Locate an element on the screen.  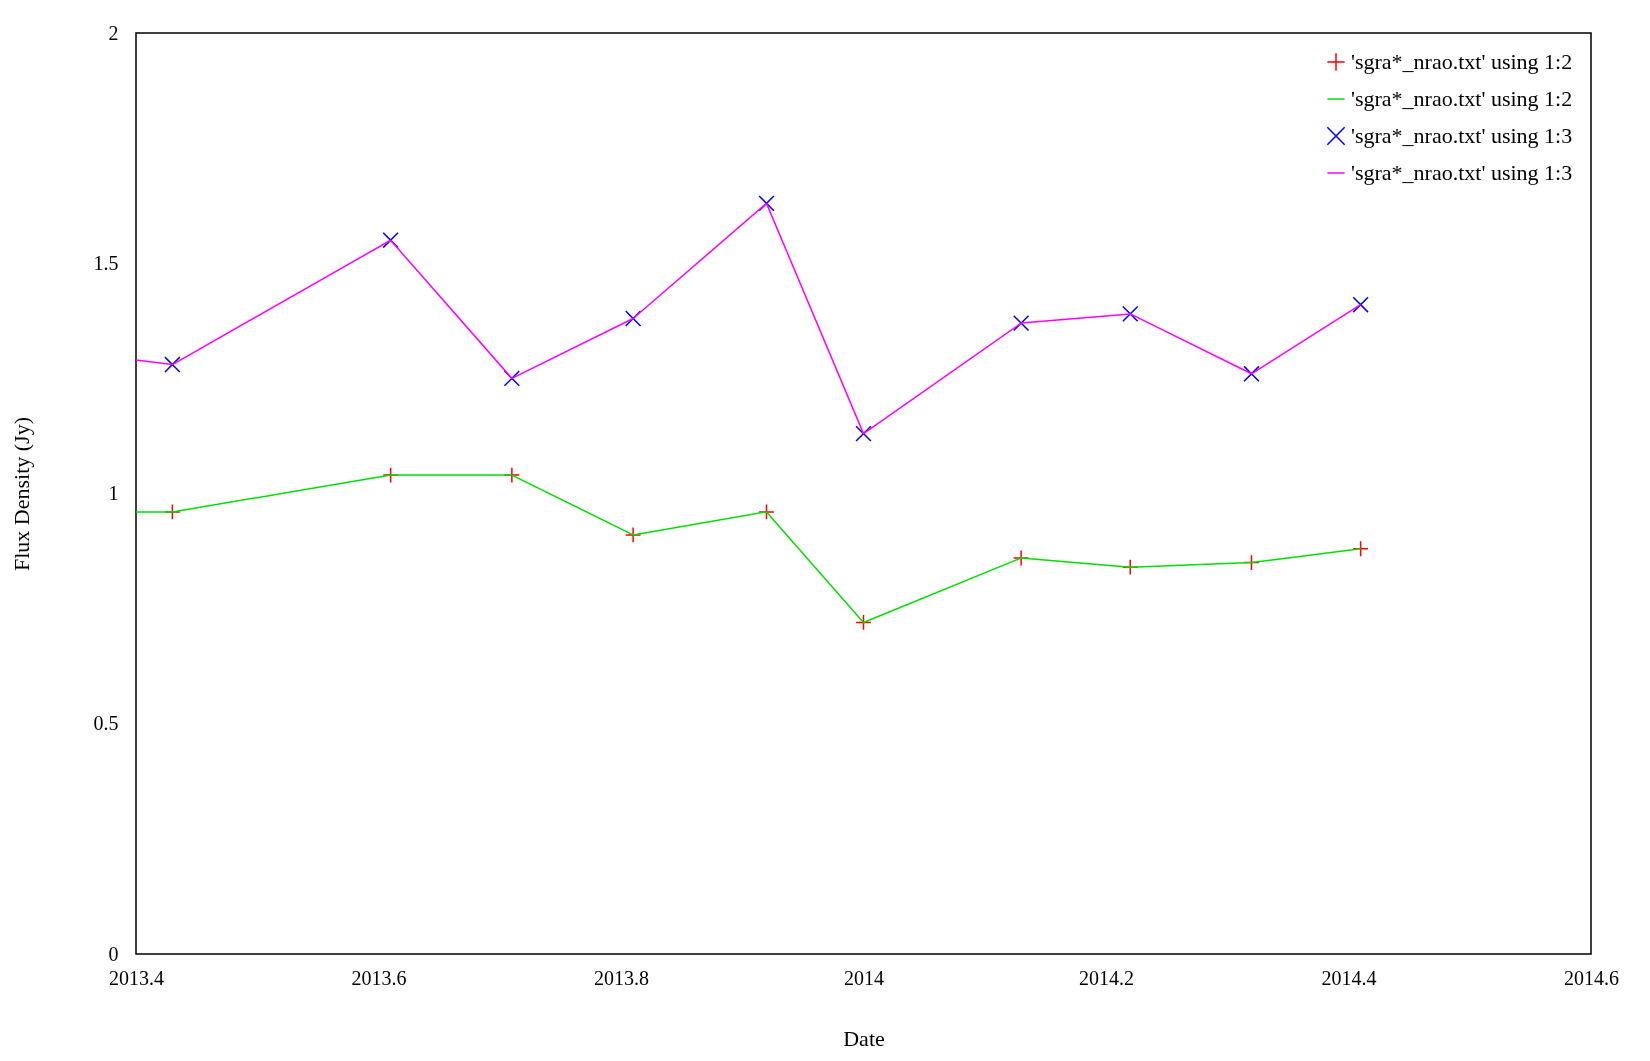
y-tick-label: 2 is located at coordinates (113, 32).